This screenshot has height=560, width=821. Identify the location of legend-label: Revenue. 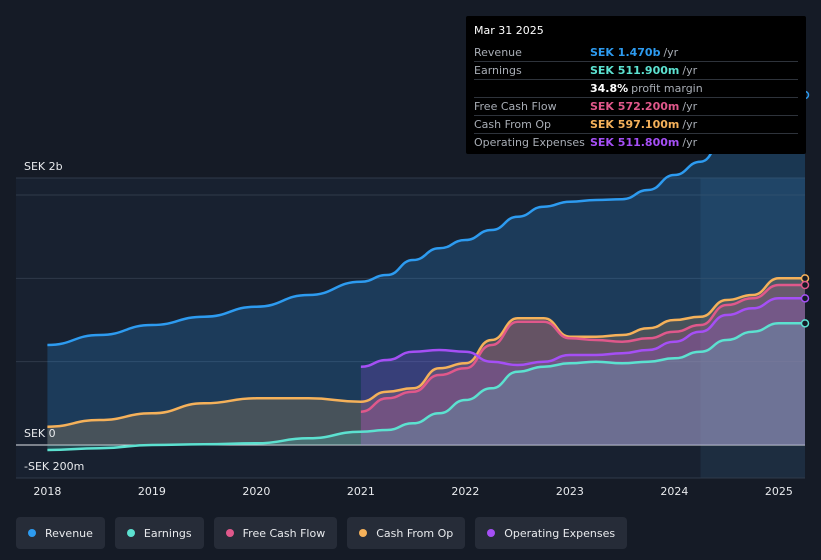
(69, 533).